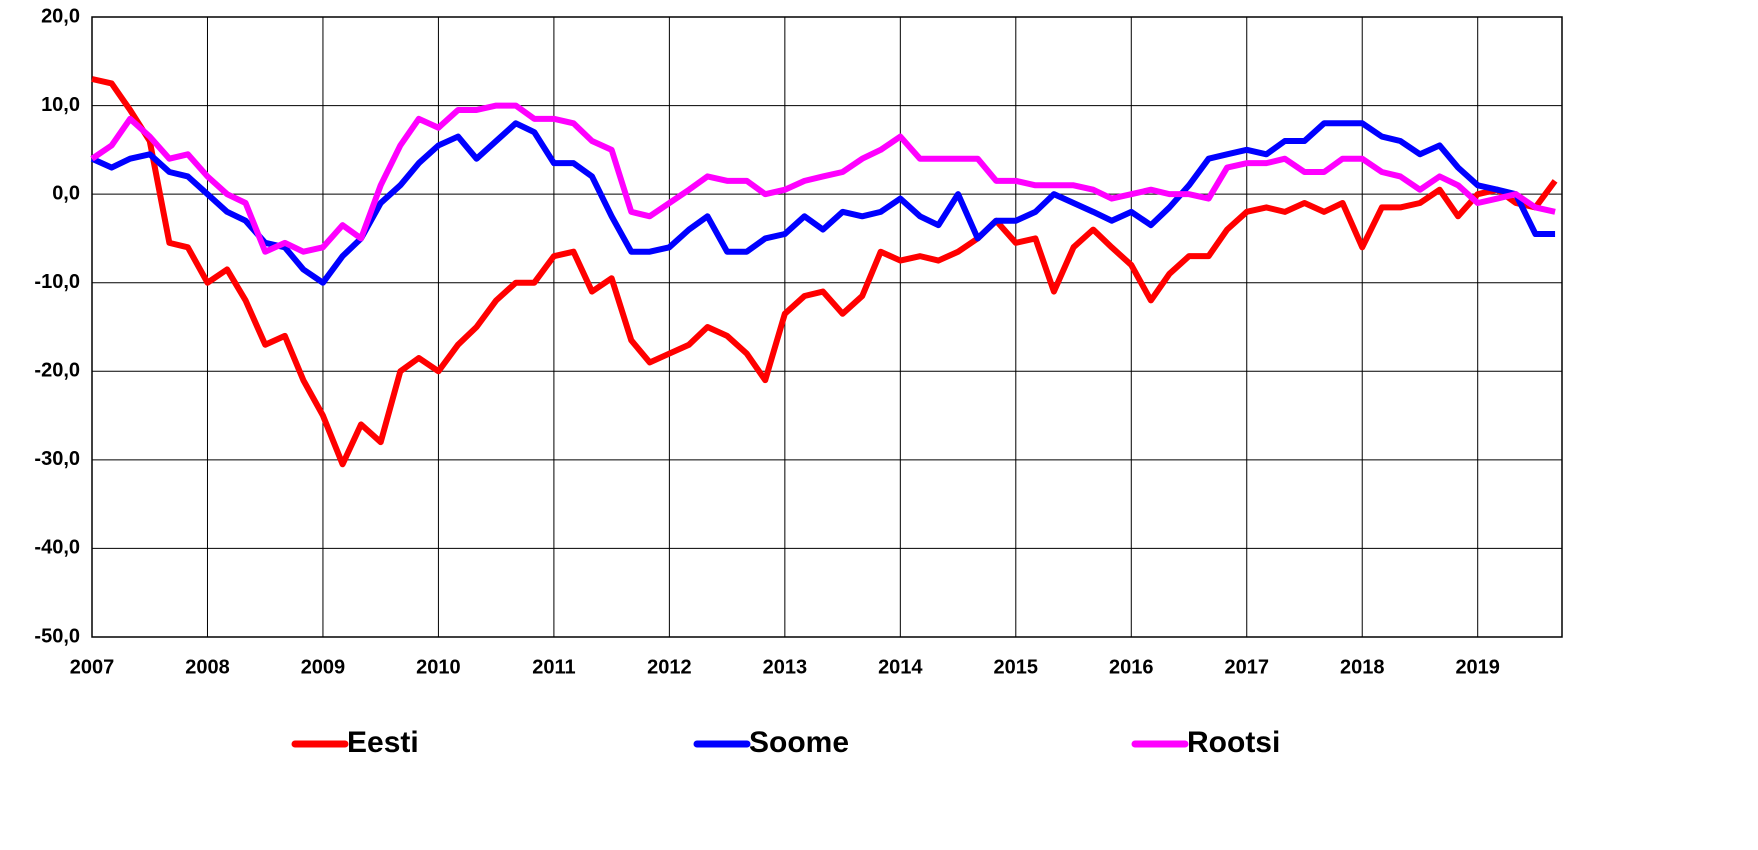  I want to click on y-tick-label: -30,0, so click(57, 459).